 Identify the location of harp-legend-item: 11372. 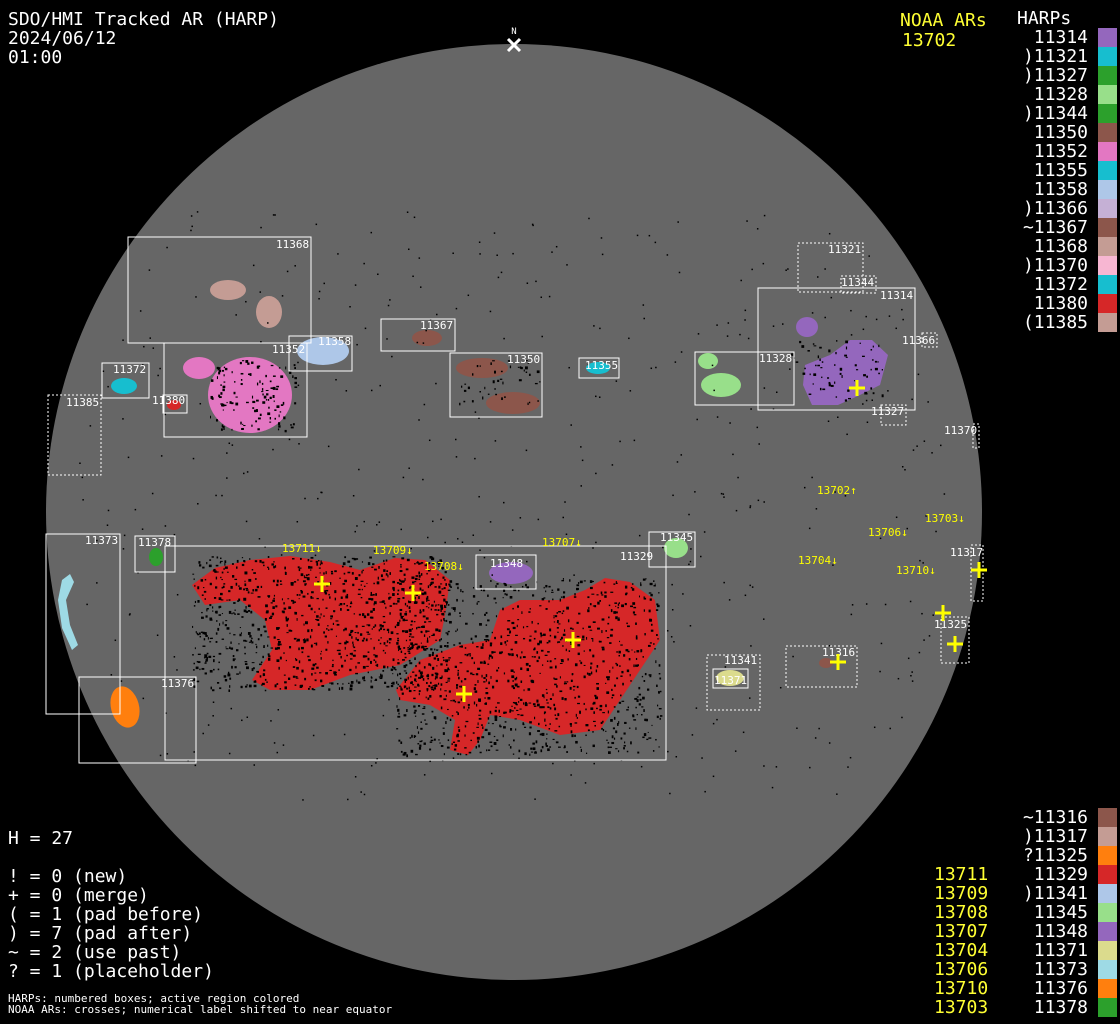
(1055, 284).